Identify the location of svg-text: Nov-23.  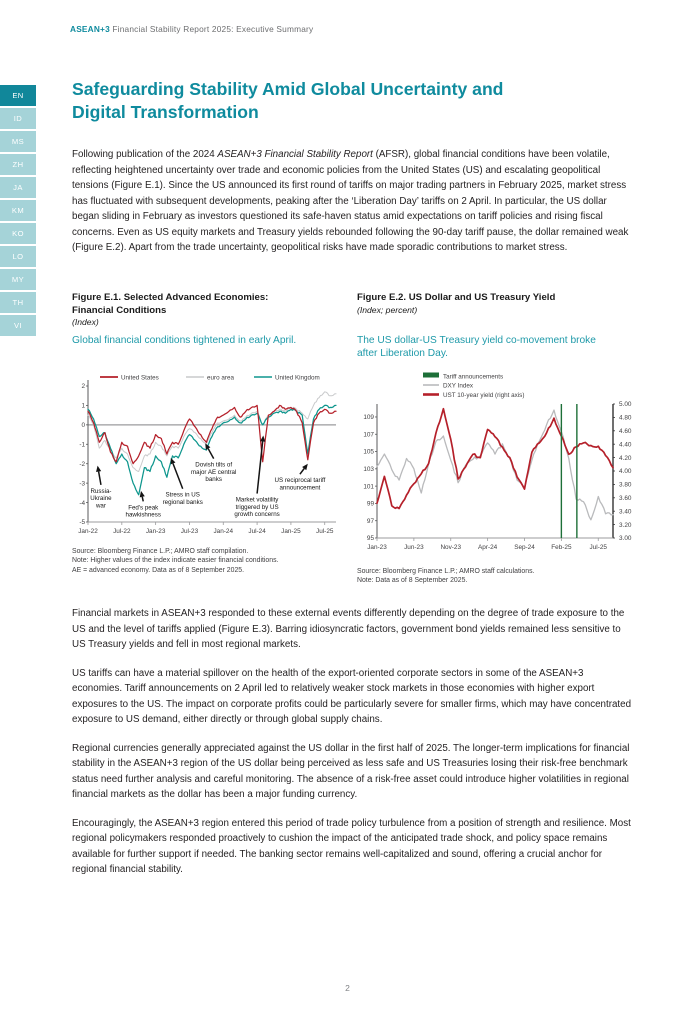
(450, 547).